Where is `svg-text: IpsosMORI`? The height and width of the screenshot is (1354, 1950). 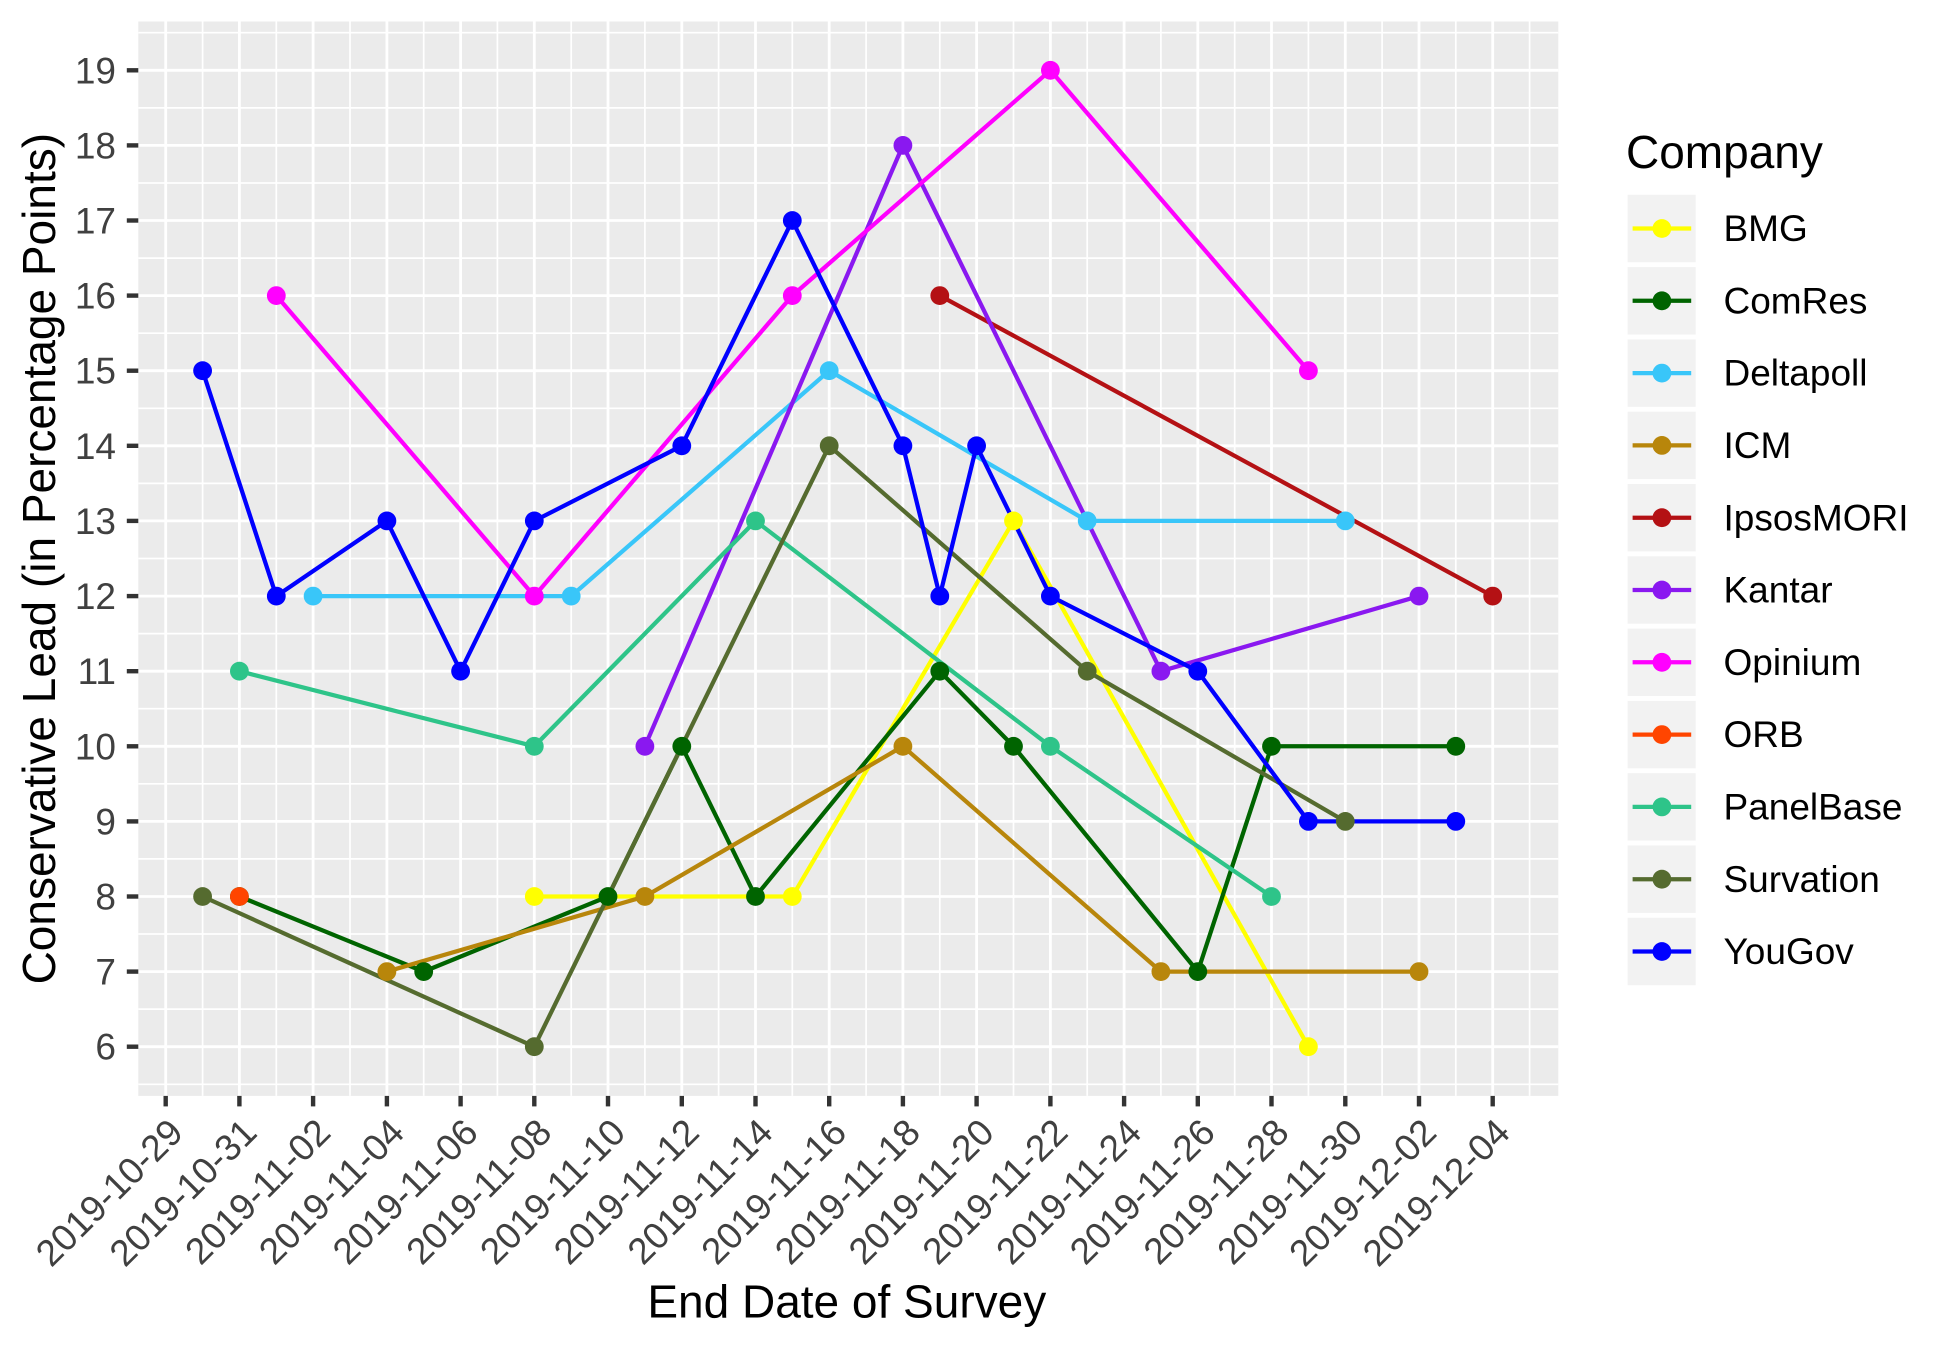
svg-text: IpsosMORI is located at coordinates (1816, 517).